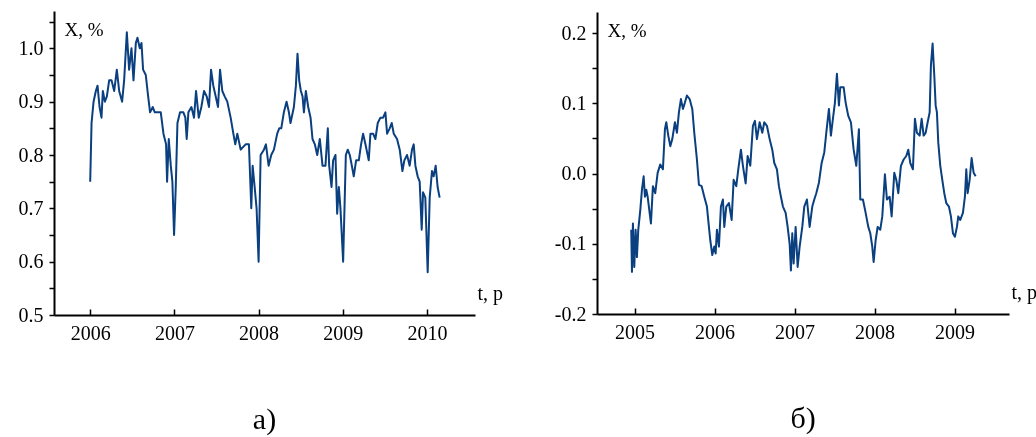 The image size is (1036, 437). Describe the element at coordinates (574, 32) in the screenshot. I see `y-tick-label: 0.2` at that location.